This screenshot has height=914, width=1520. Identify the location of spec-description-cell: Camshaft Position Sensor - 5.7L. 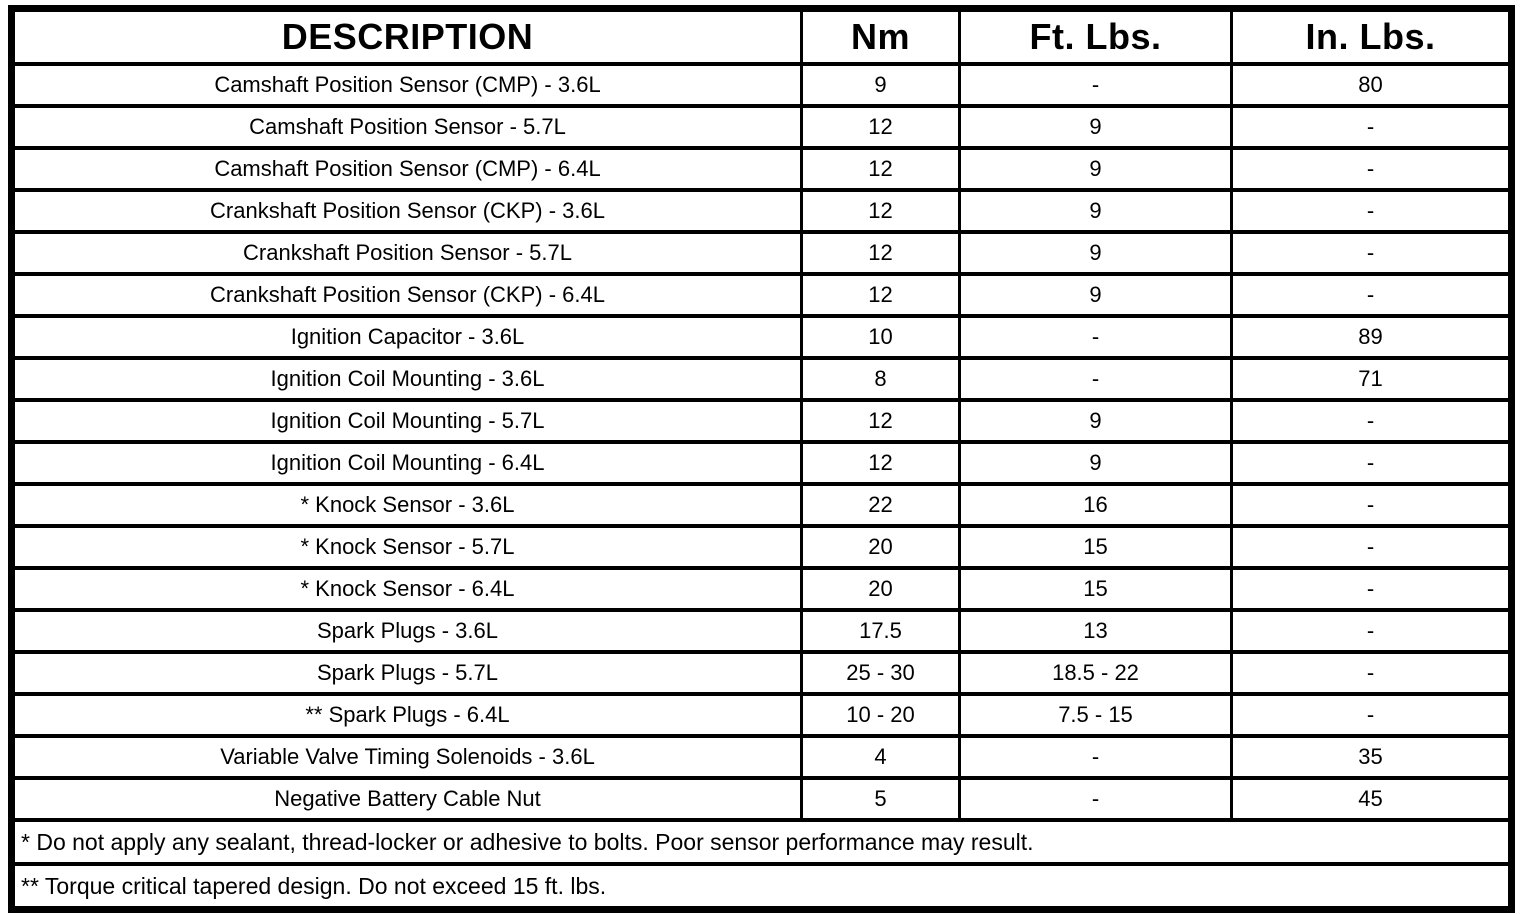
(406, 127).